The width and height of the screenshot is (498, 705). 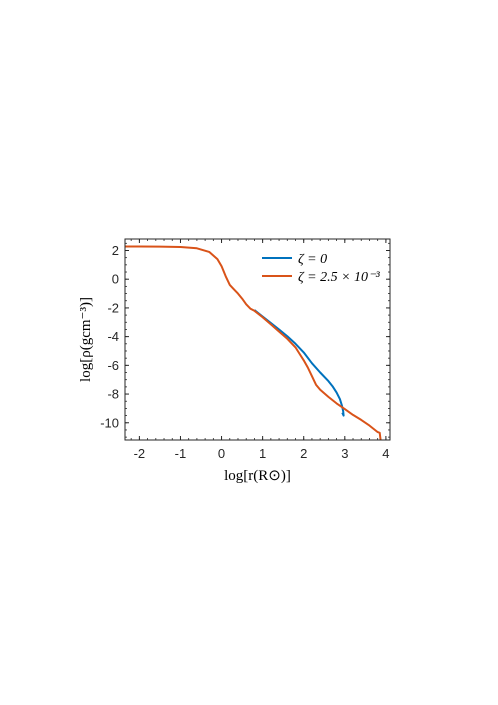 I want to click on x-tick-label: 0, so click(x=221, y=453).